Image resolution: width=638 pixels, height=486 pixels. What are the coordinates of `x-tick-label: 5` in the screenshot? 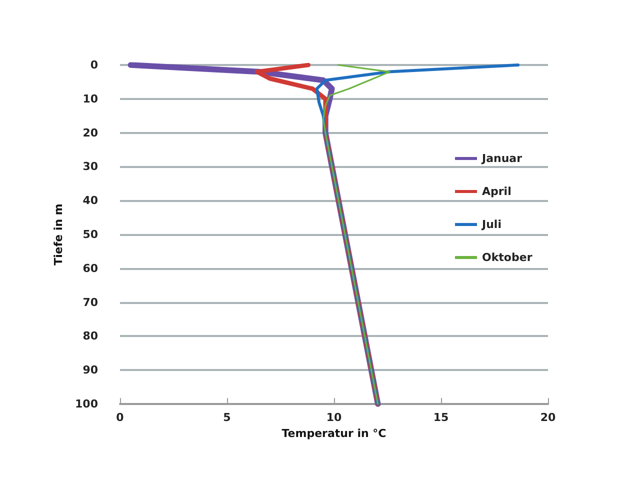 It's located at (227, 417).